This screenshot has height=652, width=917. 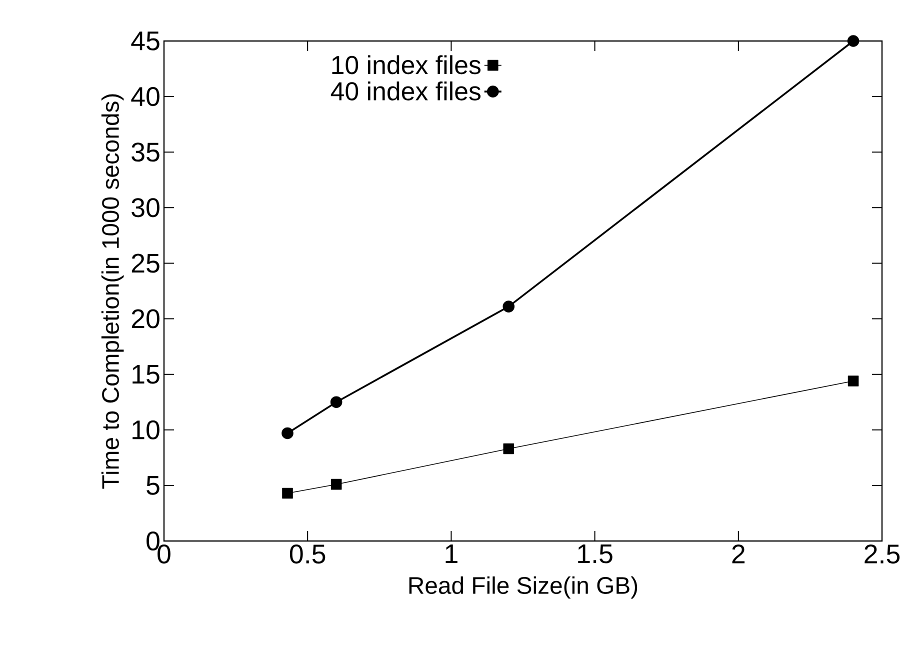 What do you see at coordinates (308, 554) in the screenshot?
I see `x-tick-label: 0.5` at bounding box center [308, 554].